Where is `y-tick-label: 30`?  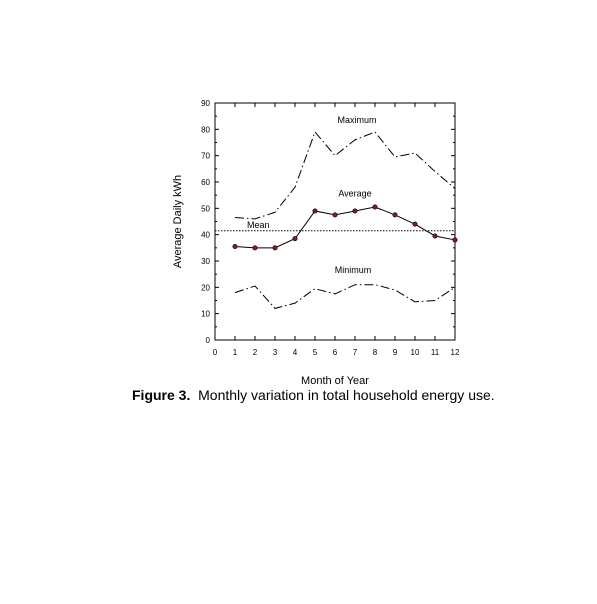 y-tick-label: 30 is located at coordinates (205, 261).